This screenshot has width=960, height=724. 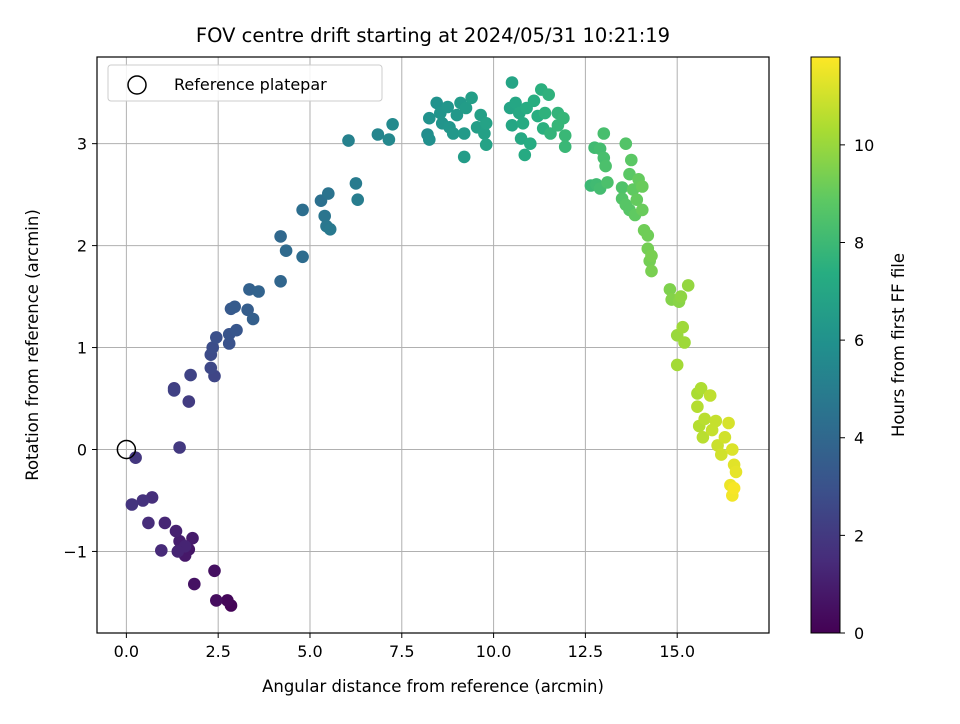 I want to click on x-tick-label: 15.0, so click(x=677, y=651).